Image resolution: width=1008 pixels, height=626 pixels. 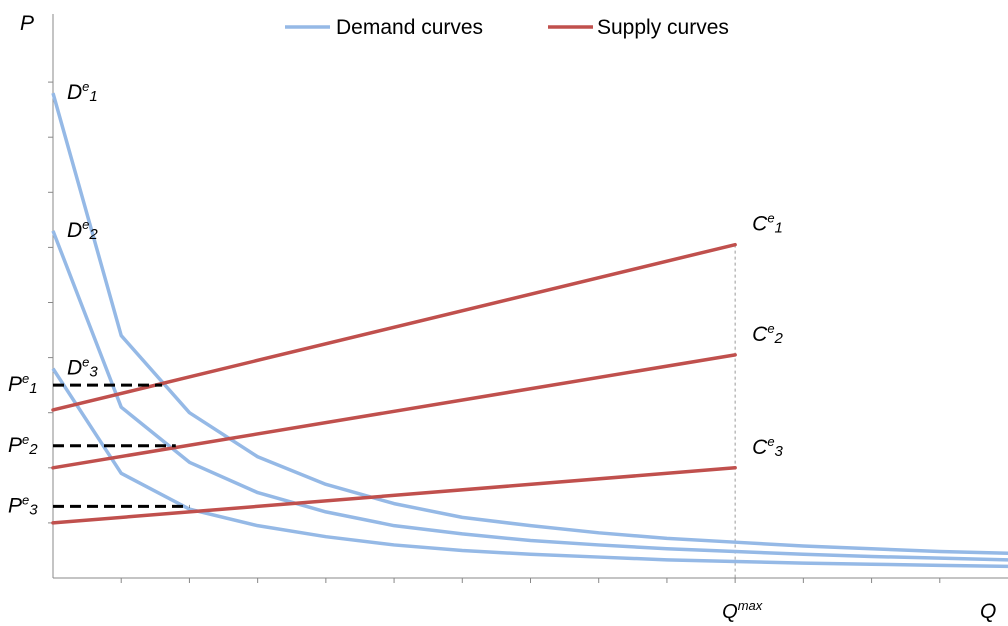 What do you see at coordinates (121, 445) in the screenshot?
I see `equilibrium-price-lines` at bounding box center [121, 445].